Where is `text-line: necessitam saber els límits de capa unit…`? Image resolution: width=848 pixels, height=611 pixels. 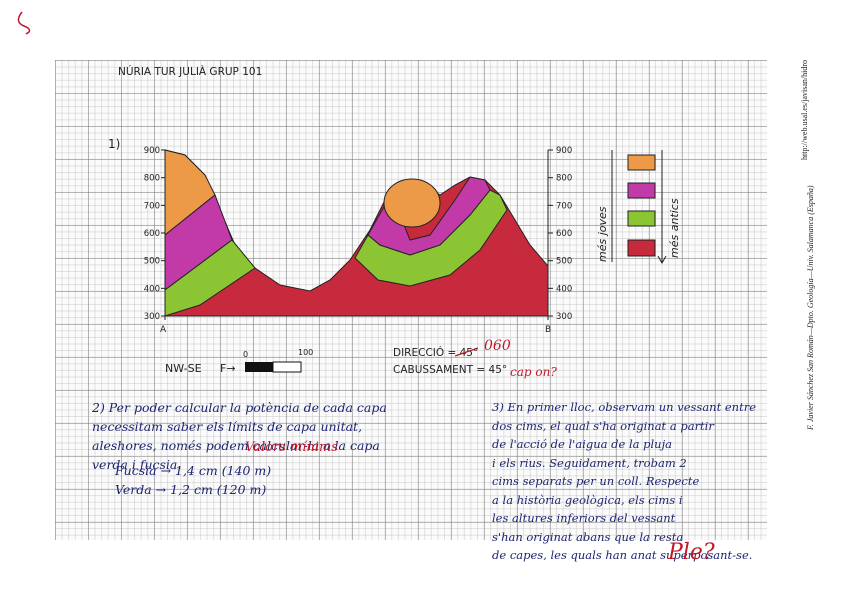
text-line: necessitam saber els límits de capa unit… is located at coordinates (227, 426).